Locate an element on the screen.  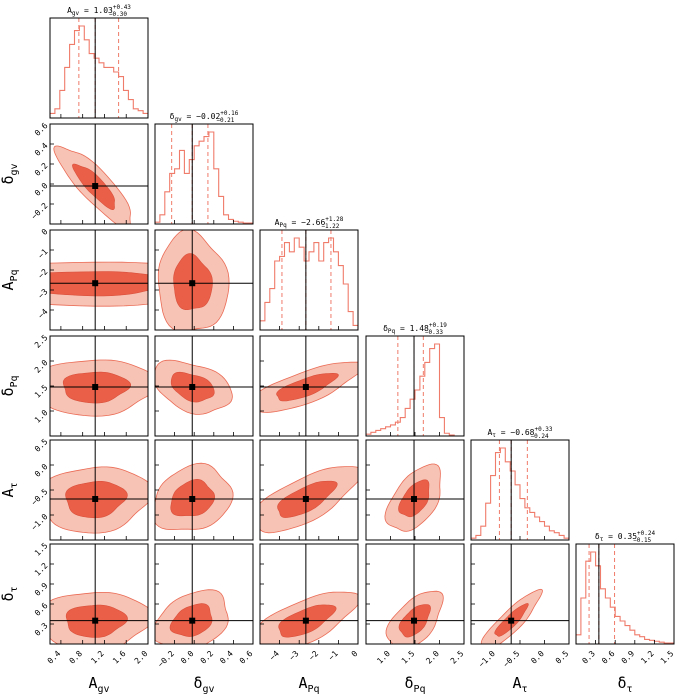
title-value: = 0.35 is located at coordinates (620, 536).